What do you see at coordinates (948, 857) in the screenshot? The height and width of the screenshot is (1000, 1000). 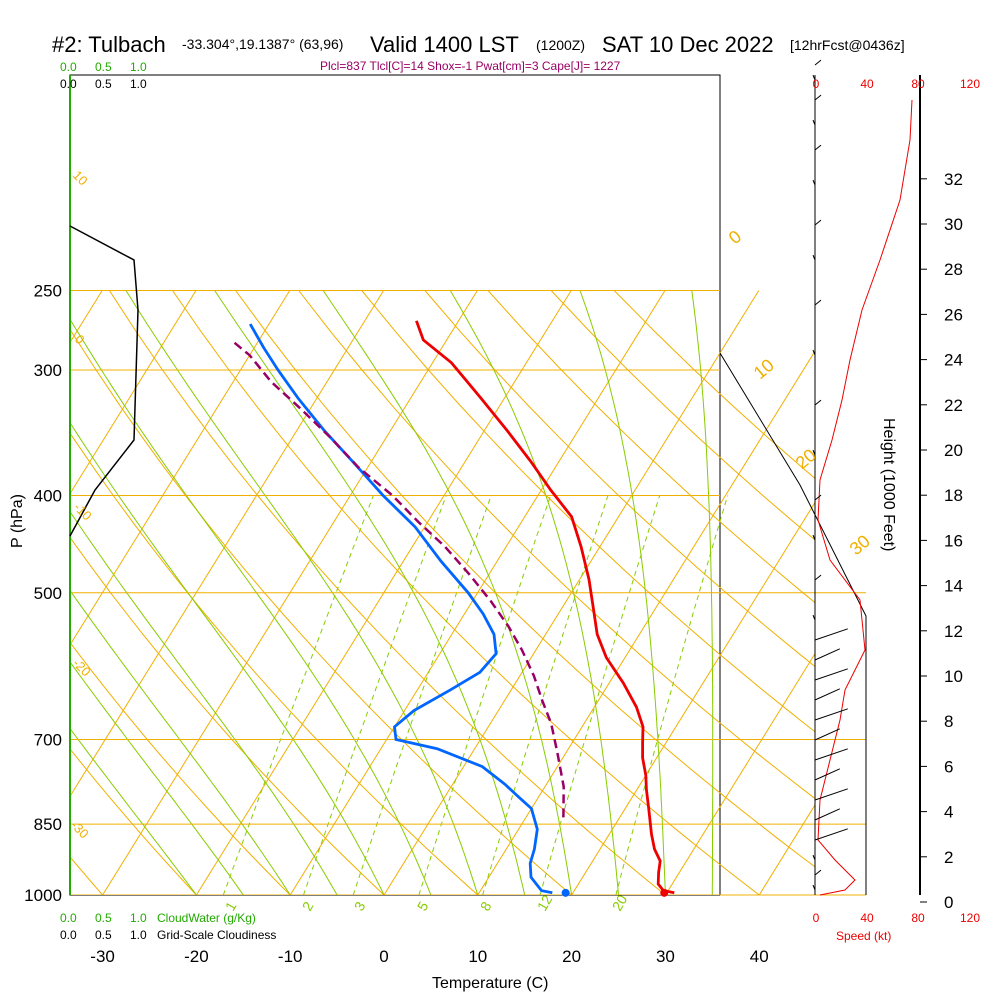 I see `height-tick-label: 2` at bounding box center [948, 857].